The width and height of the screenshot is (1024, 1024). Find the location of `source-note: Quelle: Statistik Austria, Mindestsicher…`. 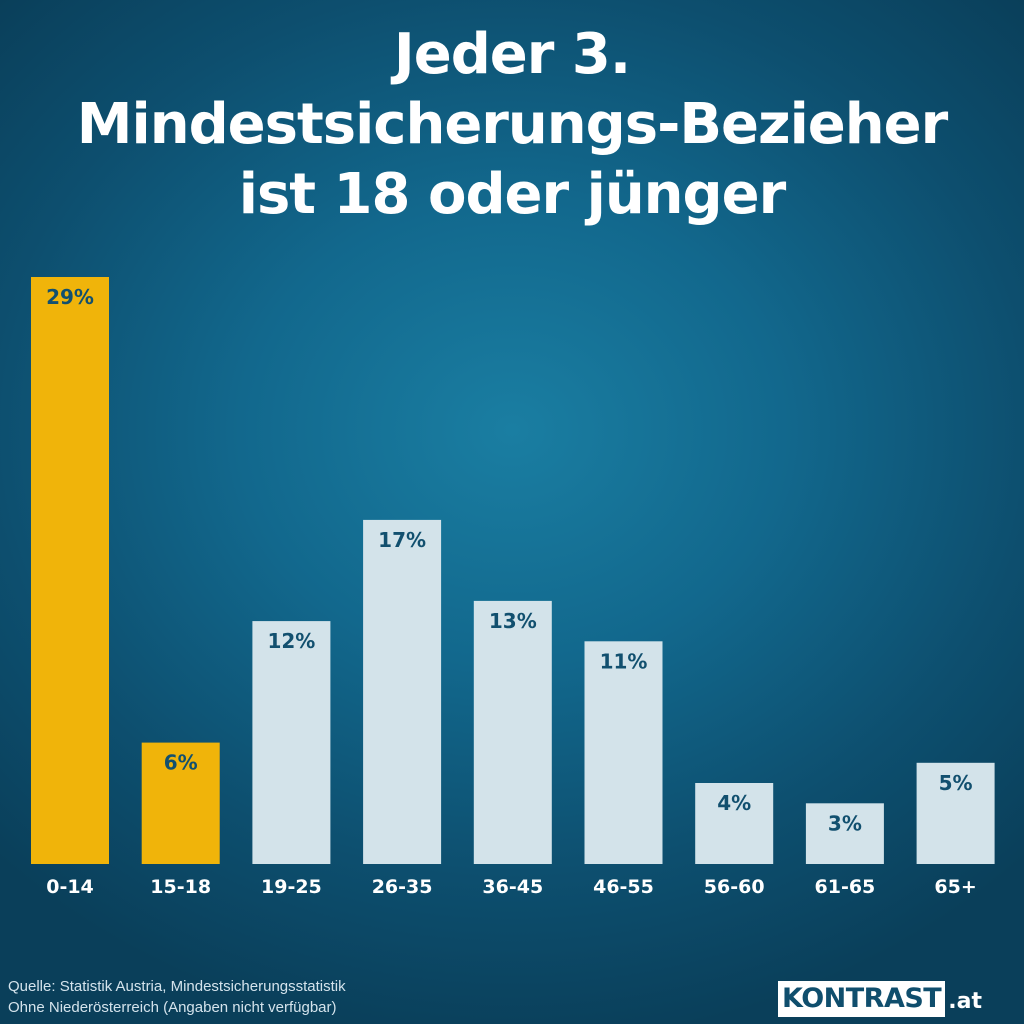

source-note: Quelle: Statistik Austria, Mindestsicher… is located at coordinates (177, 997).